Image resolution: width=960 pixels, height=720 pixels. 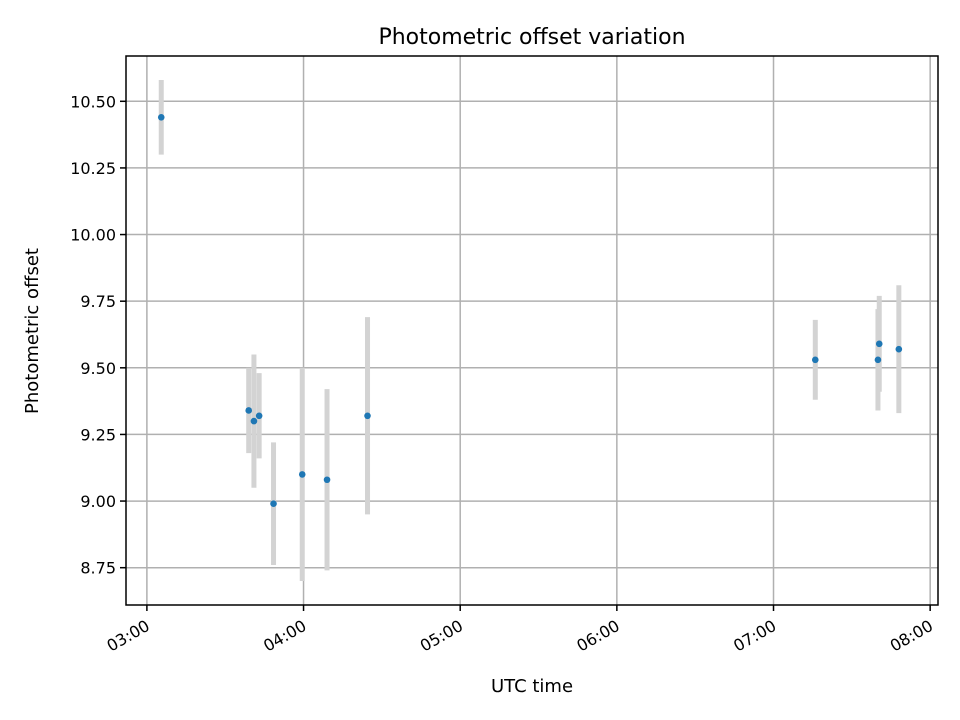 I want to click on x-tick-label: 06:00, so click(x=597, y=636).